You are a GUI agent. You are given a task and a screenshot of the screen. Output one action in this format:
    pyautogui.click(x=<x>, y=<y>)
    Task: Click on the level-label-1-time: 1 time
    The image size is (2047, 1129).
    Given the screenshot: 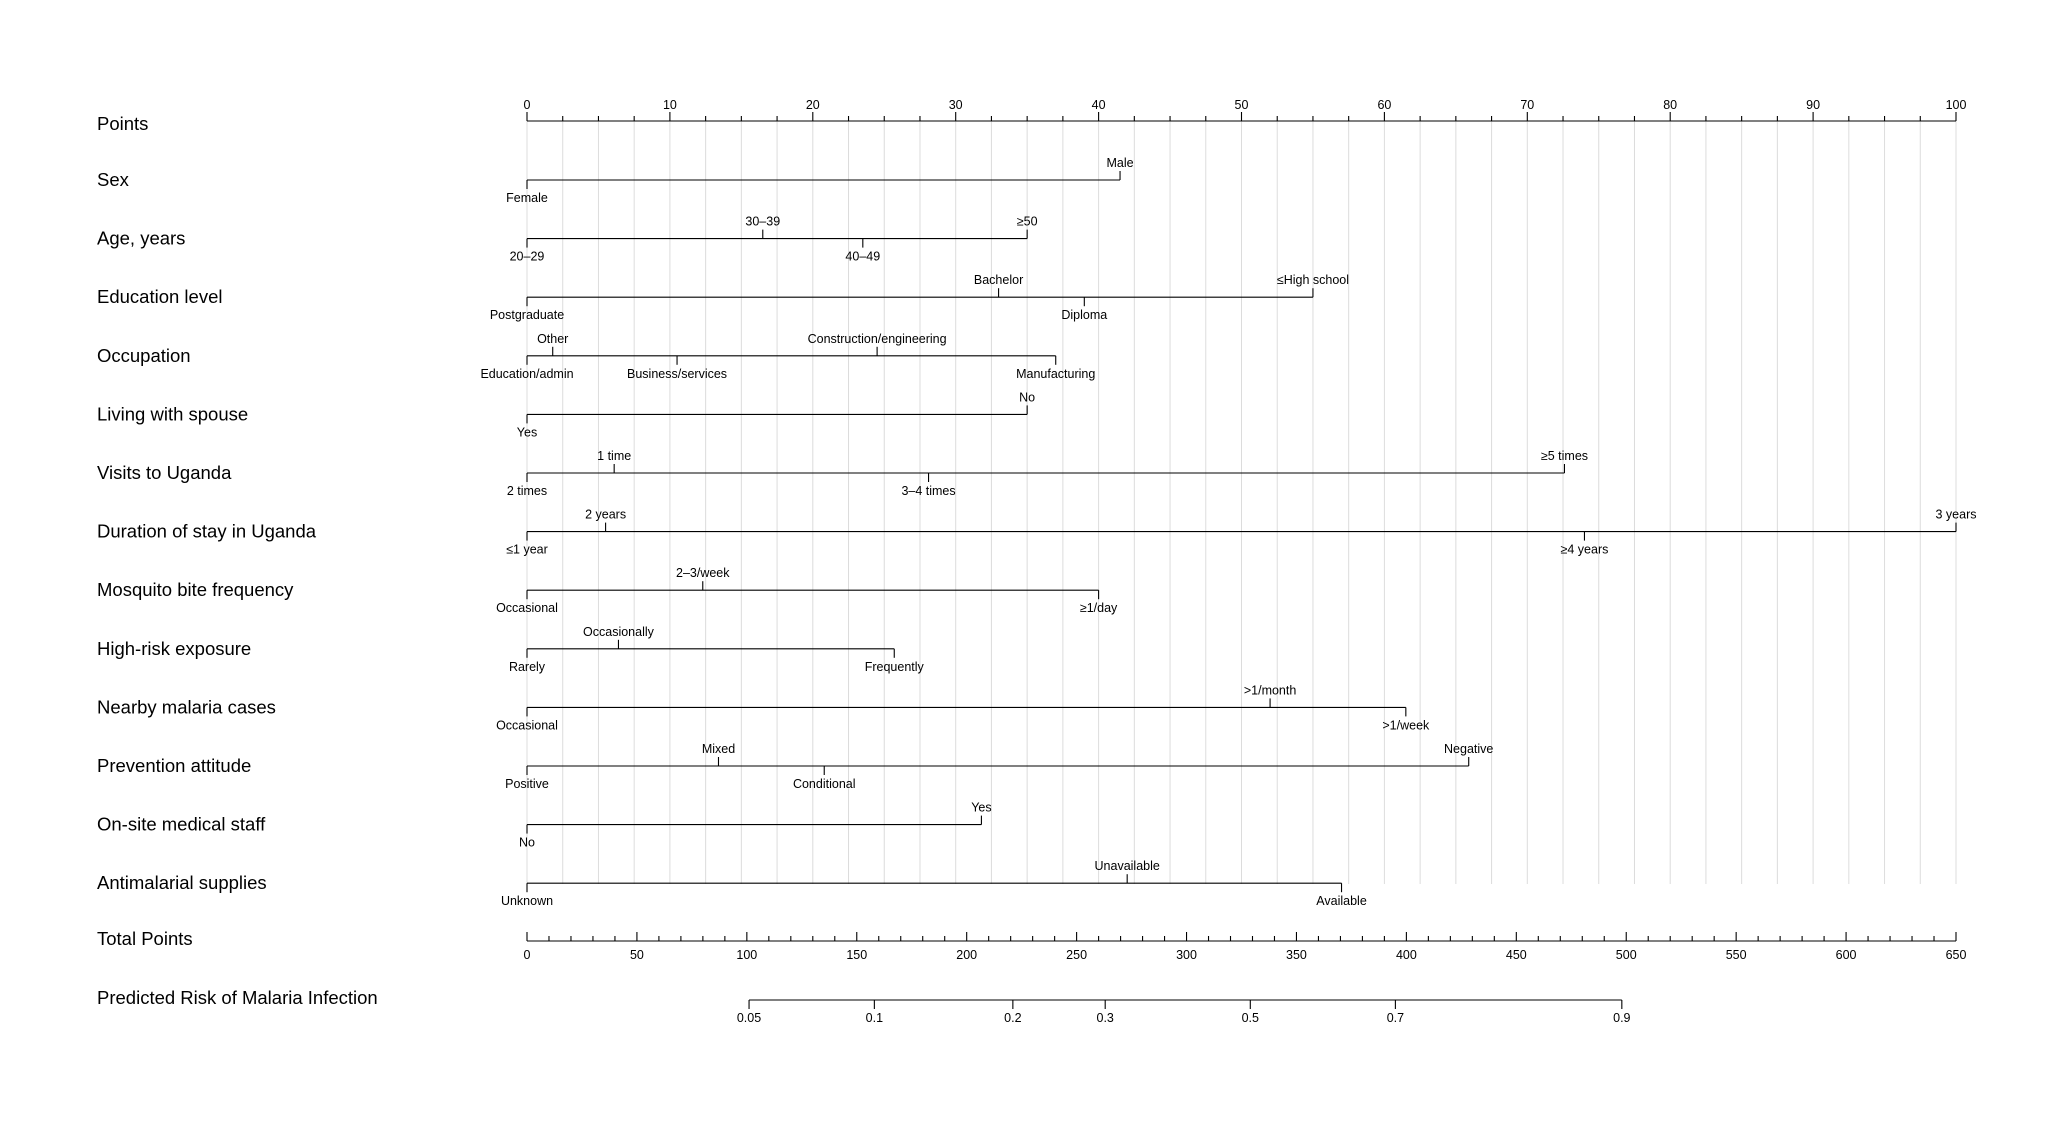 What is the action you would take?
    pyautogui.click(x=614, y=456)
    